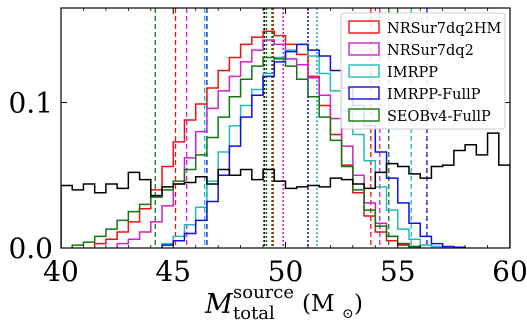 This screenshot has height=322, width=527. Describe the element at coordinates (509, 271) in the screenshot. I see `x-tick-label: 60` at that location.